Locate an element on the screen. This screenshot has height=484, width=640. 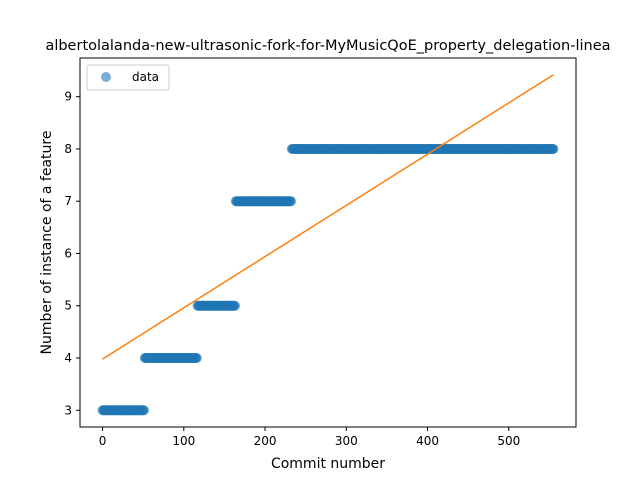
x-tick-label: 200 is located at coordinates (265, 441).